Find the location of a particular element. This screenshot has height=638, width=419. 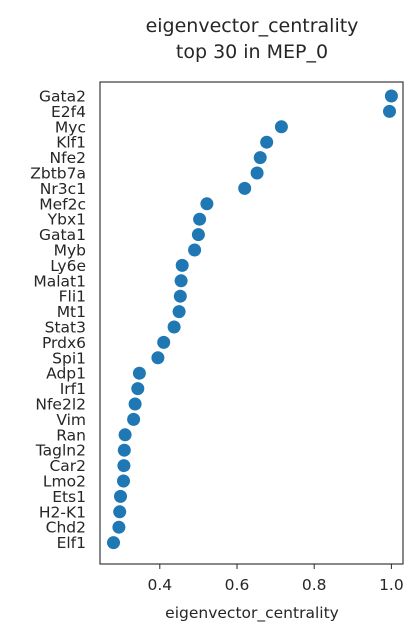

y-tick-label-ets1: Ets1 is located at coordinates (69, 497).